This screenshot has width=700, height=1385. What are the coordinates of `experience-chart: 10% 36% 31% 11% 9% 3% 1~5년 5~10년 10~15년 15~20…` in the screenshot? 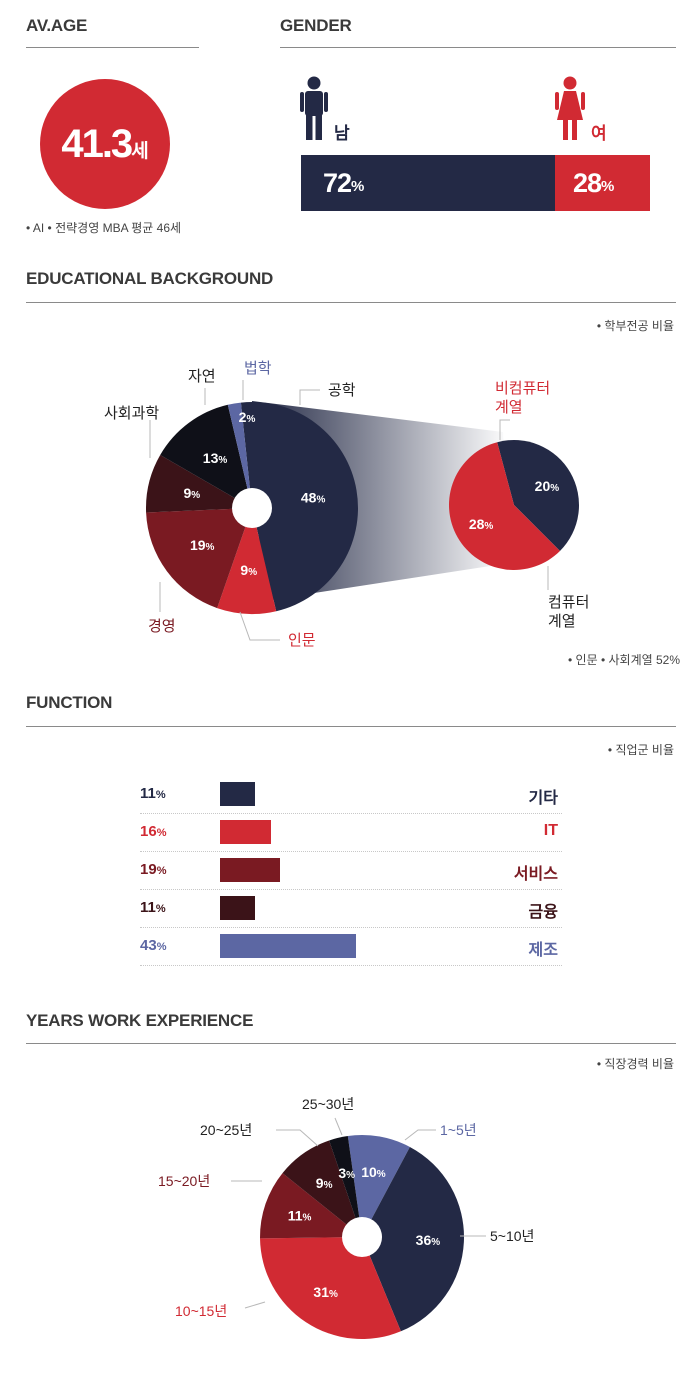 It's located at (346, 1217).